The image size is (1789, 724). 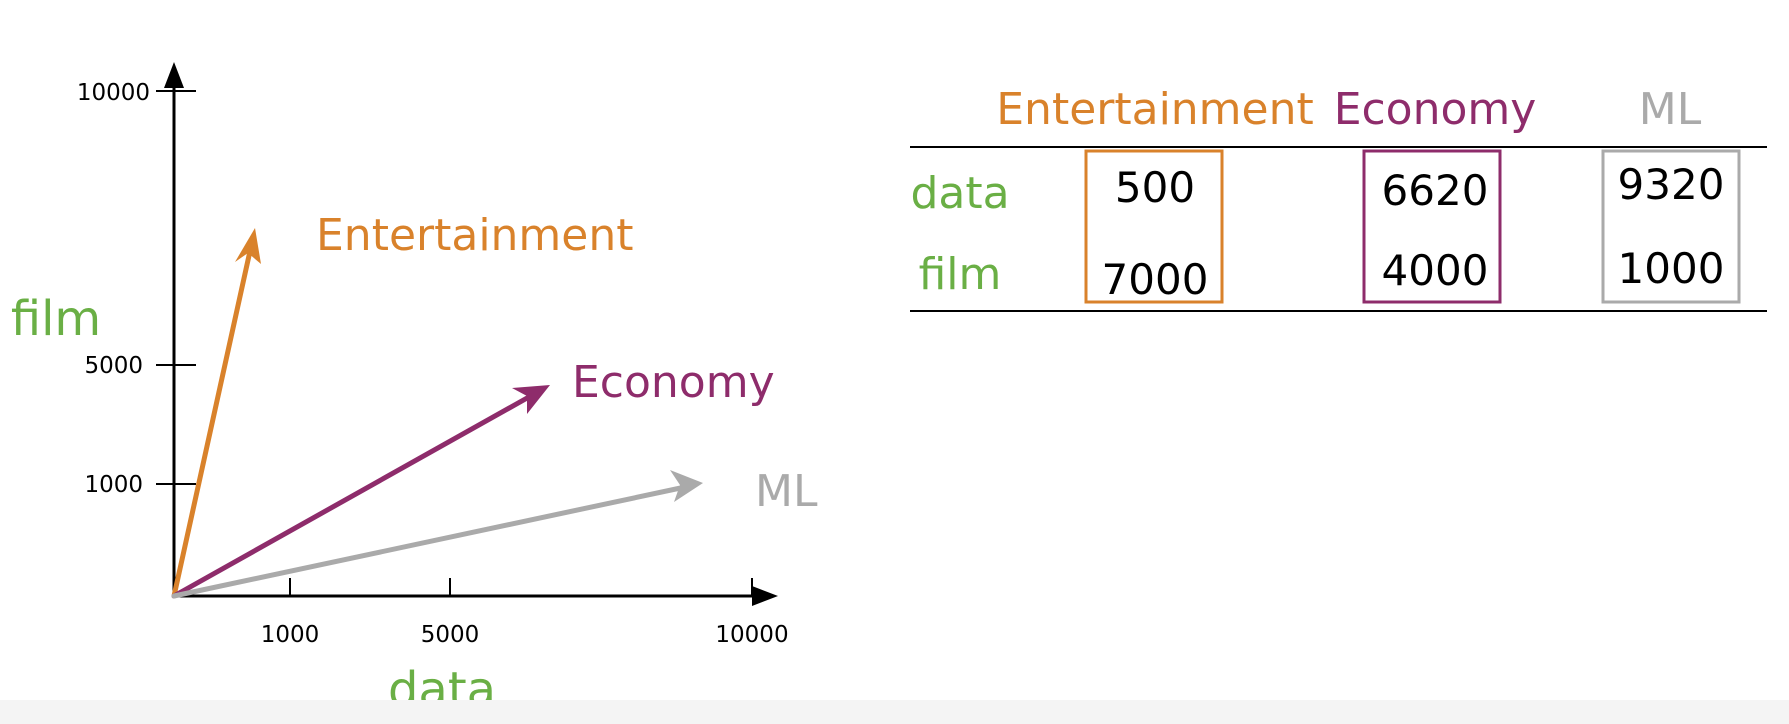 I want to click on vector-economy-label: Economy, so click(x=673, y=382).